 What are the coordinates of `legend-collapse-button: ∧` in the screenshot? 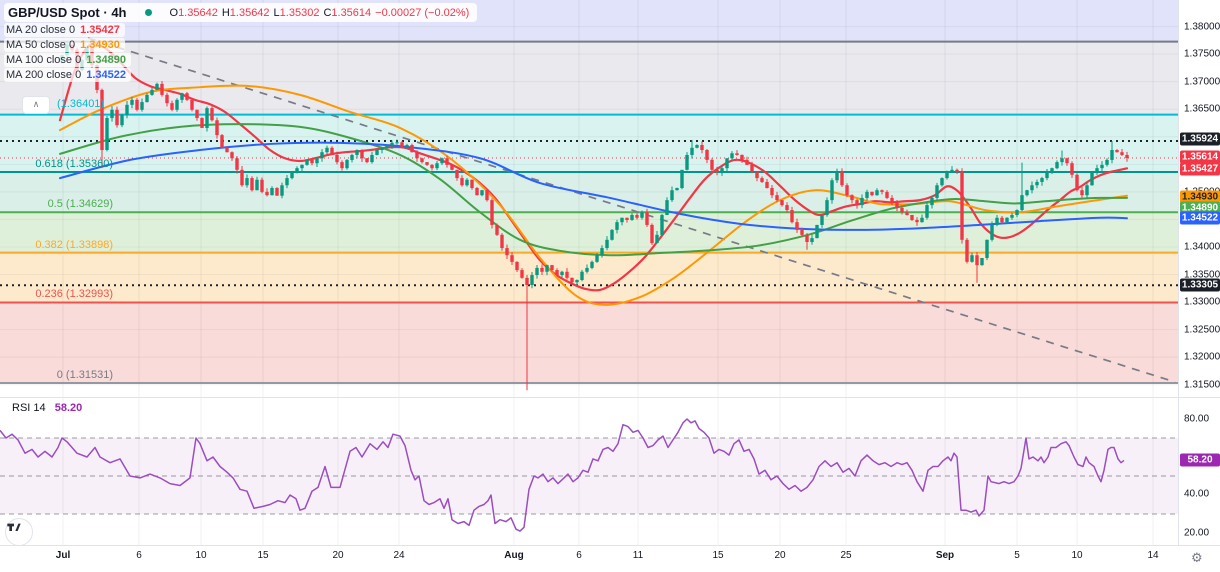 It's located at (36, 105).